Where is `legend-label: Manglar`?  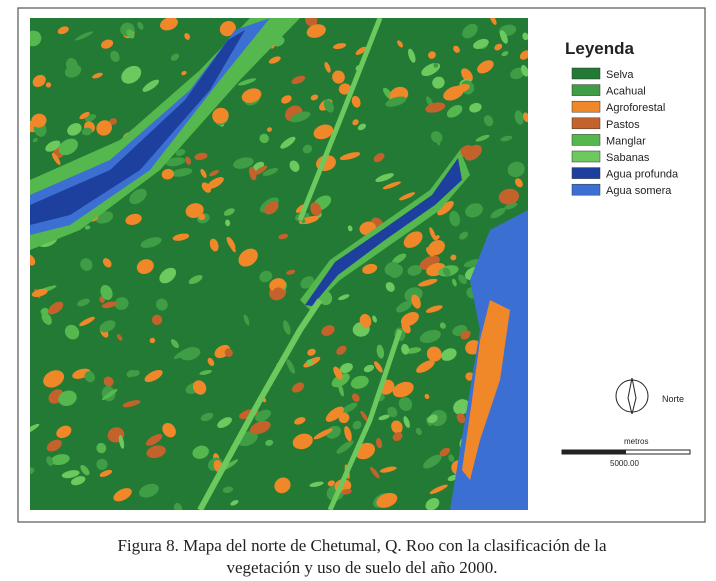 legend-label: Manglar is located at coordinates (626, 141).